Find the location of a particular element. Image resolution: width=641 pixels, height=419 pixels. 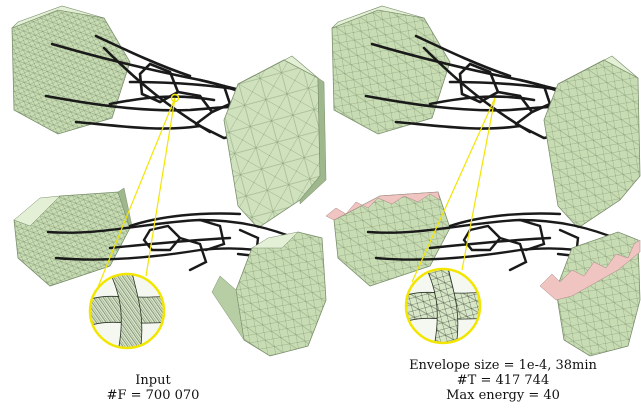

left-caption-line-1: Input is located at coordinates (153, 380).